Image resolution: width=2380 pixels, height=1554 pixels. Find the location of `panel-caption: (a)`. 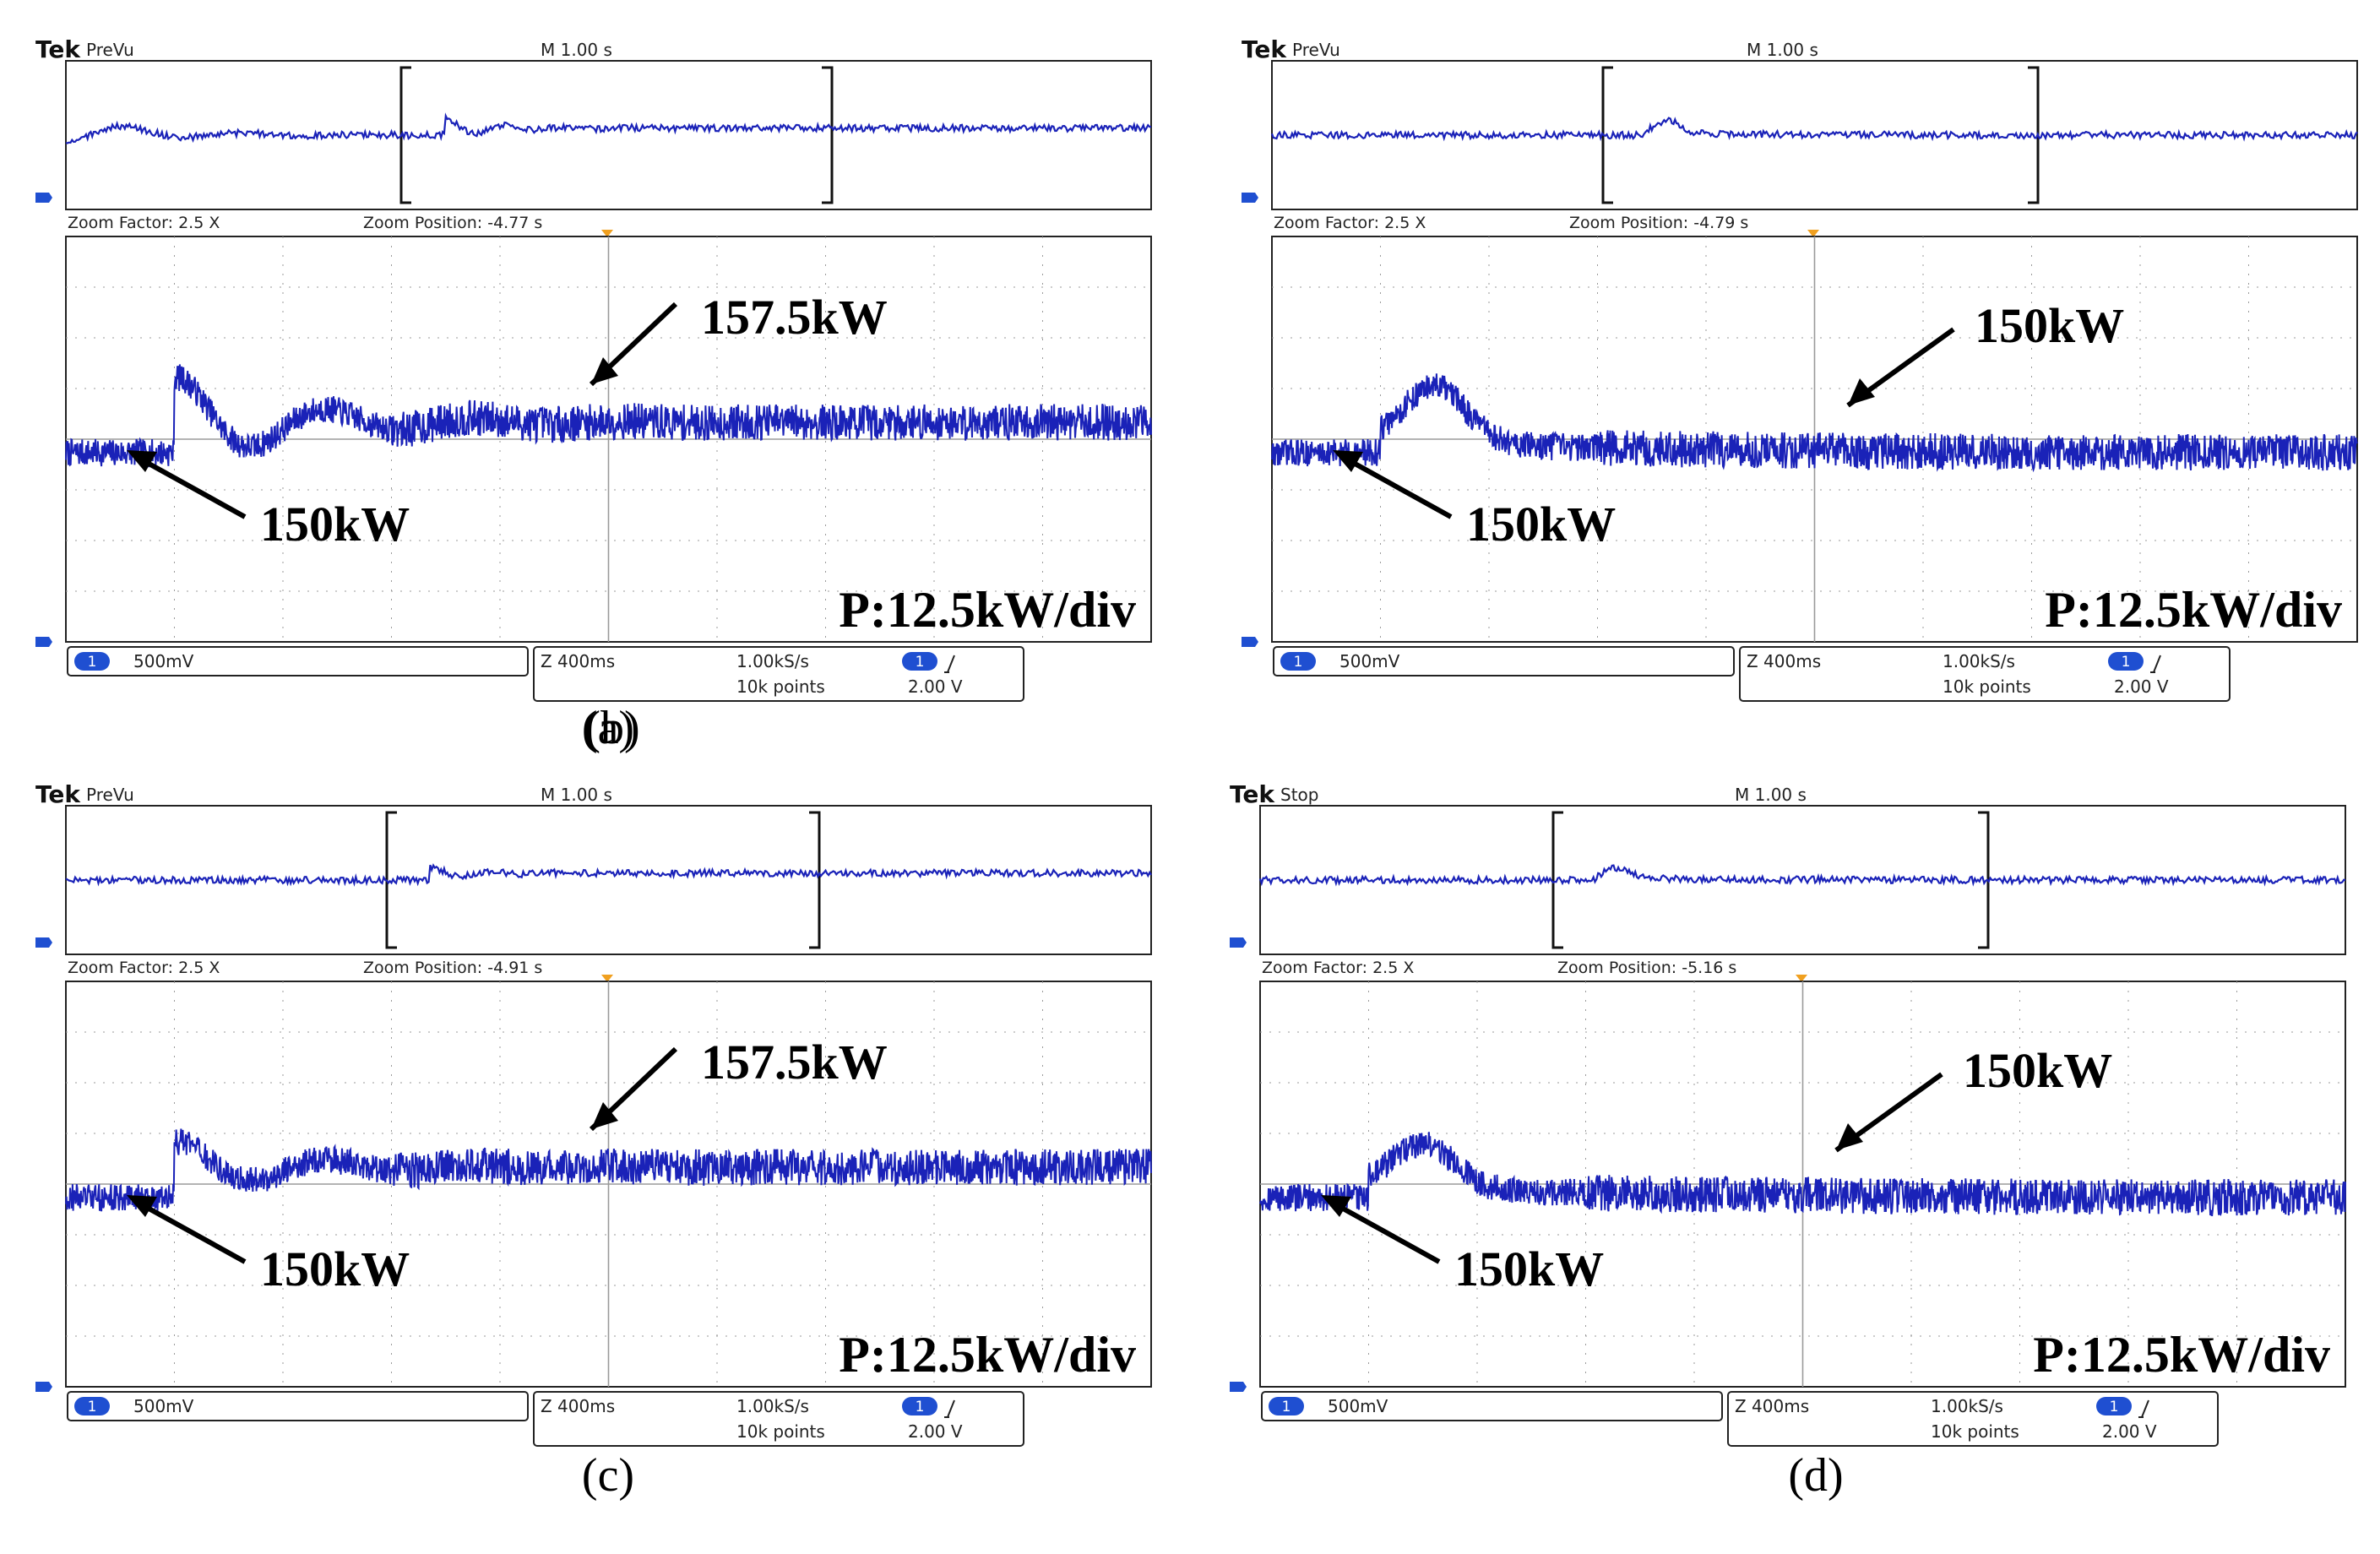

panel-caption: (a) is located at coordinates (608, 728).